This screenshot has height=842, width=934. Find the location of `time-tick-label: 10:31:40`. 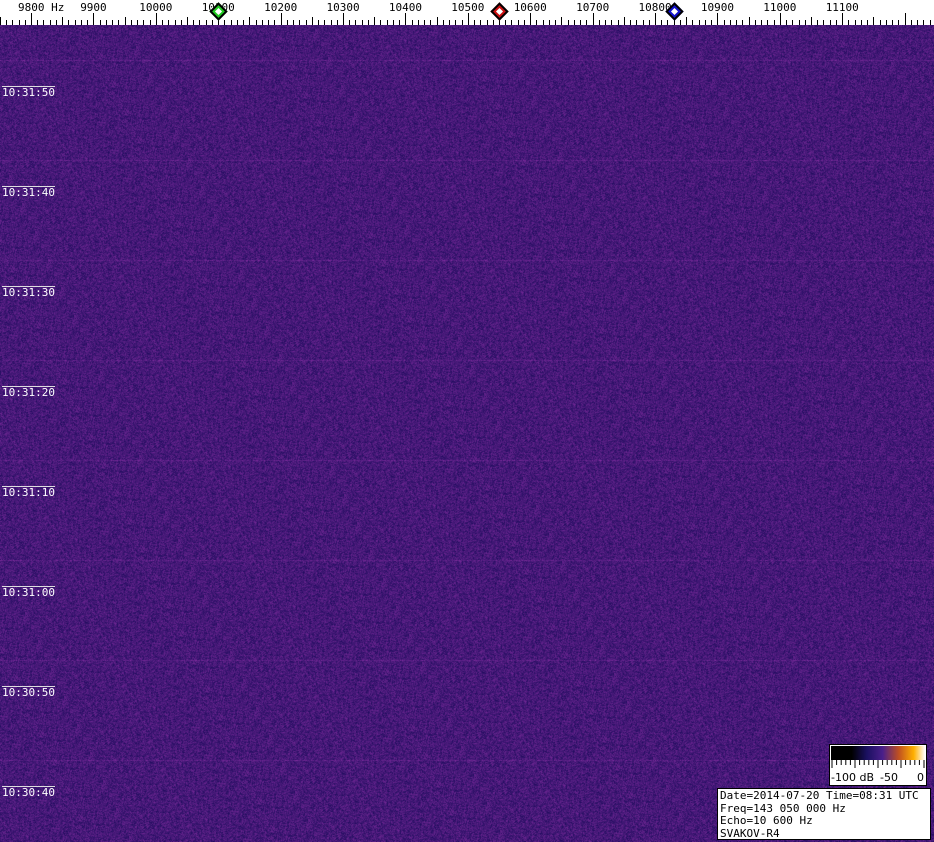

time-tick-label: 10:31:40 is located at coordinates (28, 192).